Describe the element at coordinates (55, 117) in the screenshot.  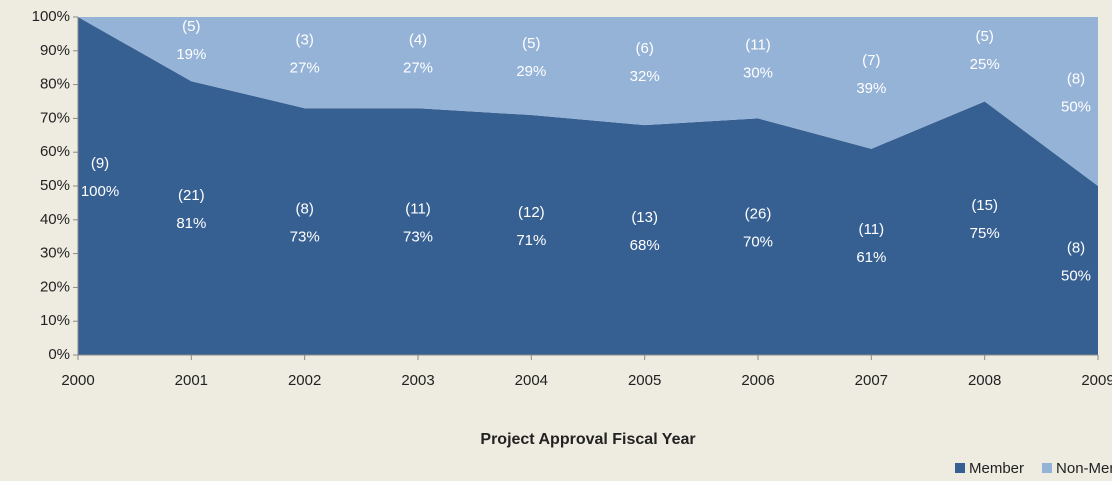
I see `y-tick-label: 70%` at that location.